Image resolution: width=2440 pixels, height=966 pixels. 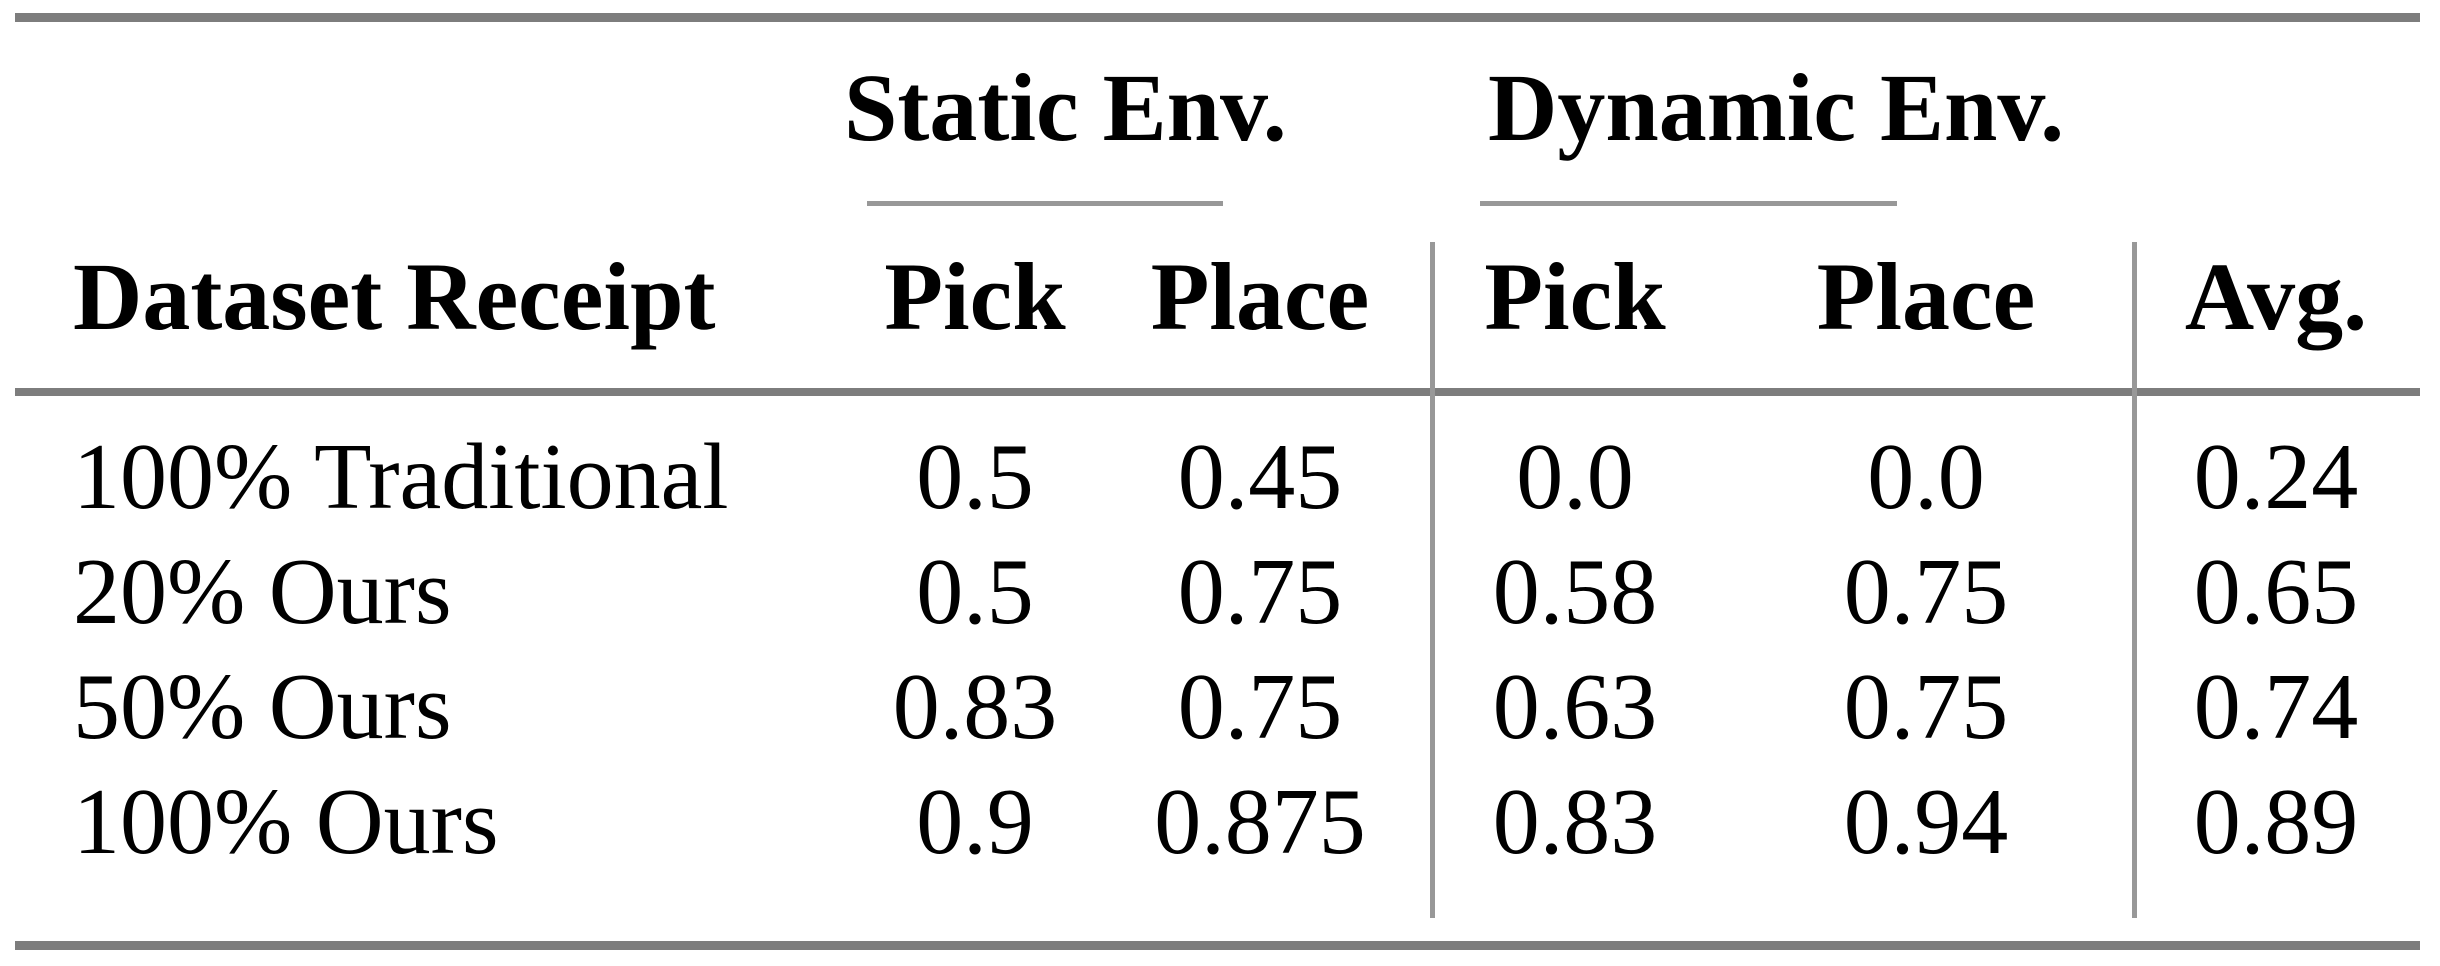 What do you see at coordinates (1045, 203) in the screenshot?
I see `static-env-underline` at bounding box center [1045, 203].